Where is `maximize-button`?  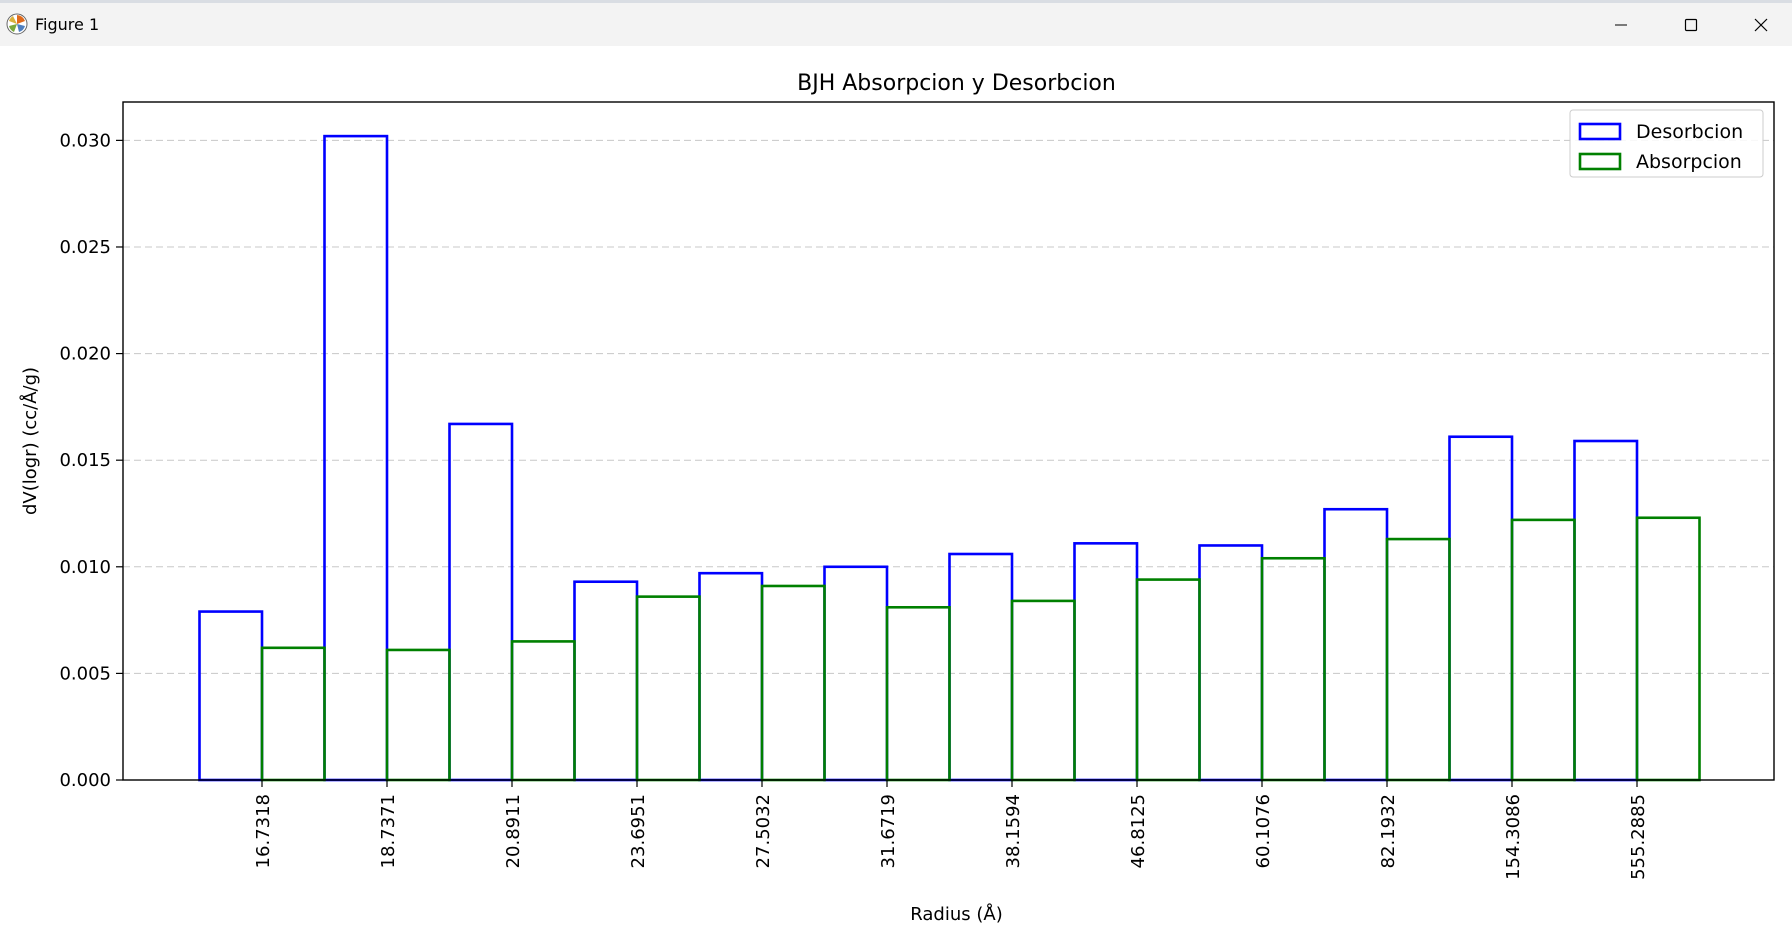
maximize-button is located at coordinates (1691, 24).